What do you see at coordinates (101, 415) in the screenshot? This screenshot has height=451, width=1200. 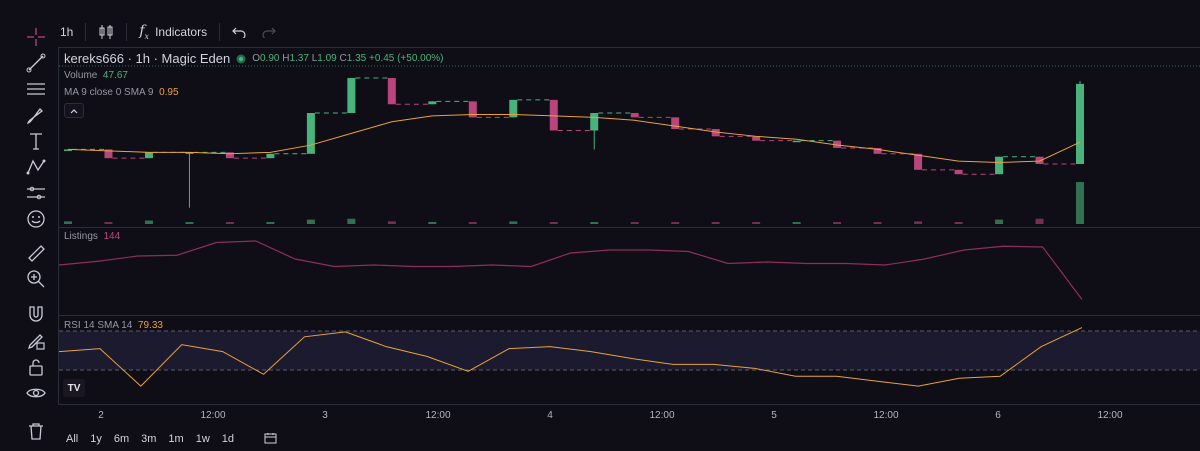 I see `time-label: 2` at bounding box center [101, 415].